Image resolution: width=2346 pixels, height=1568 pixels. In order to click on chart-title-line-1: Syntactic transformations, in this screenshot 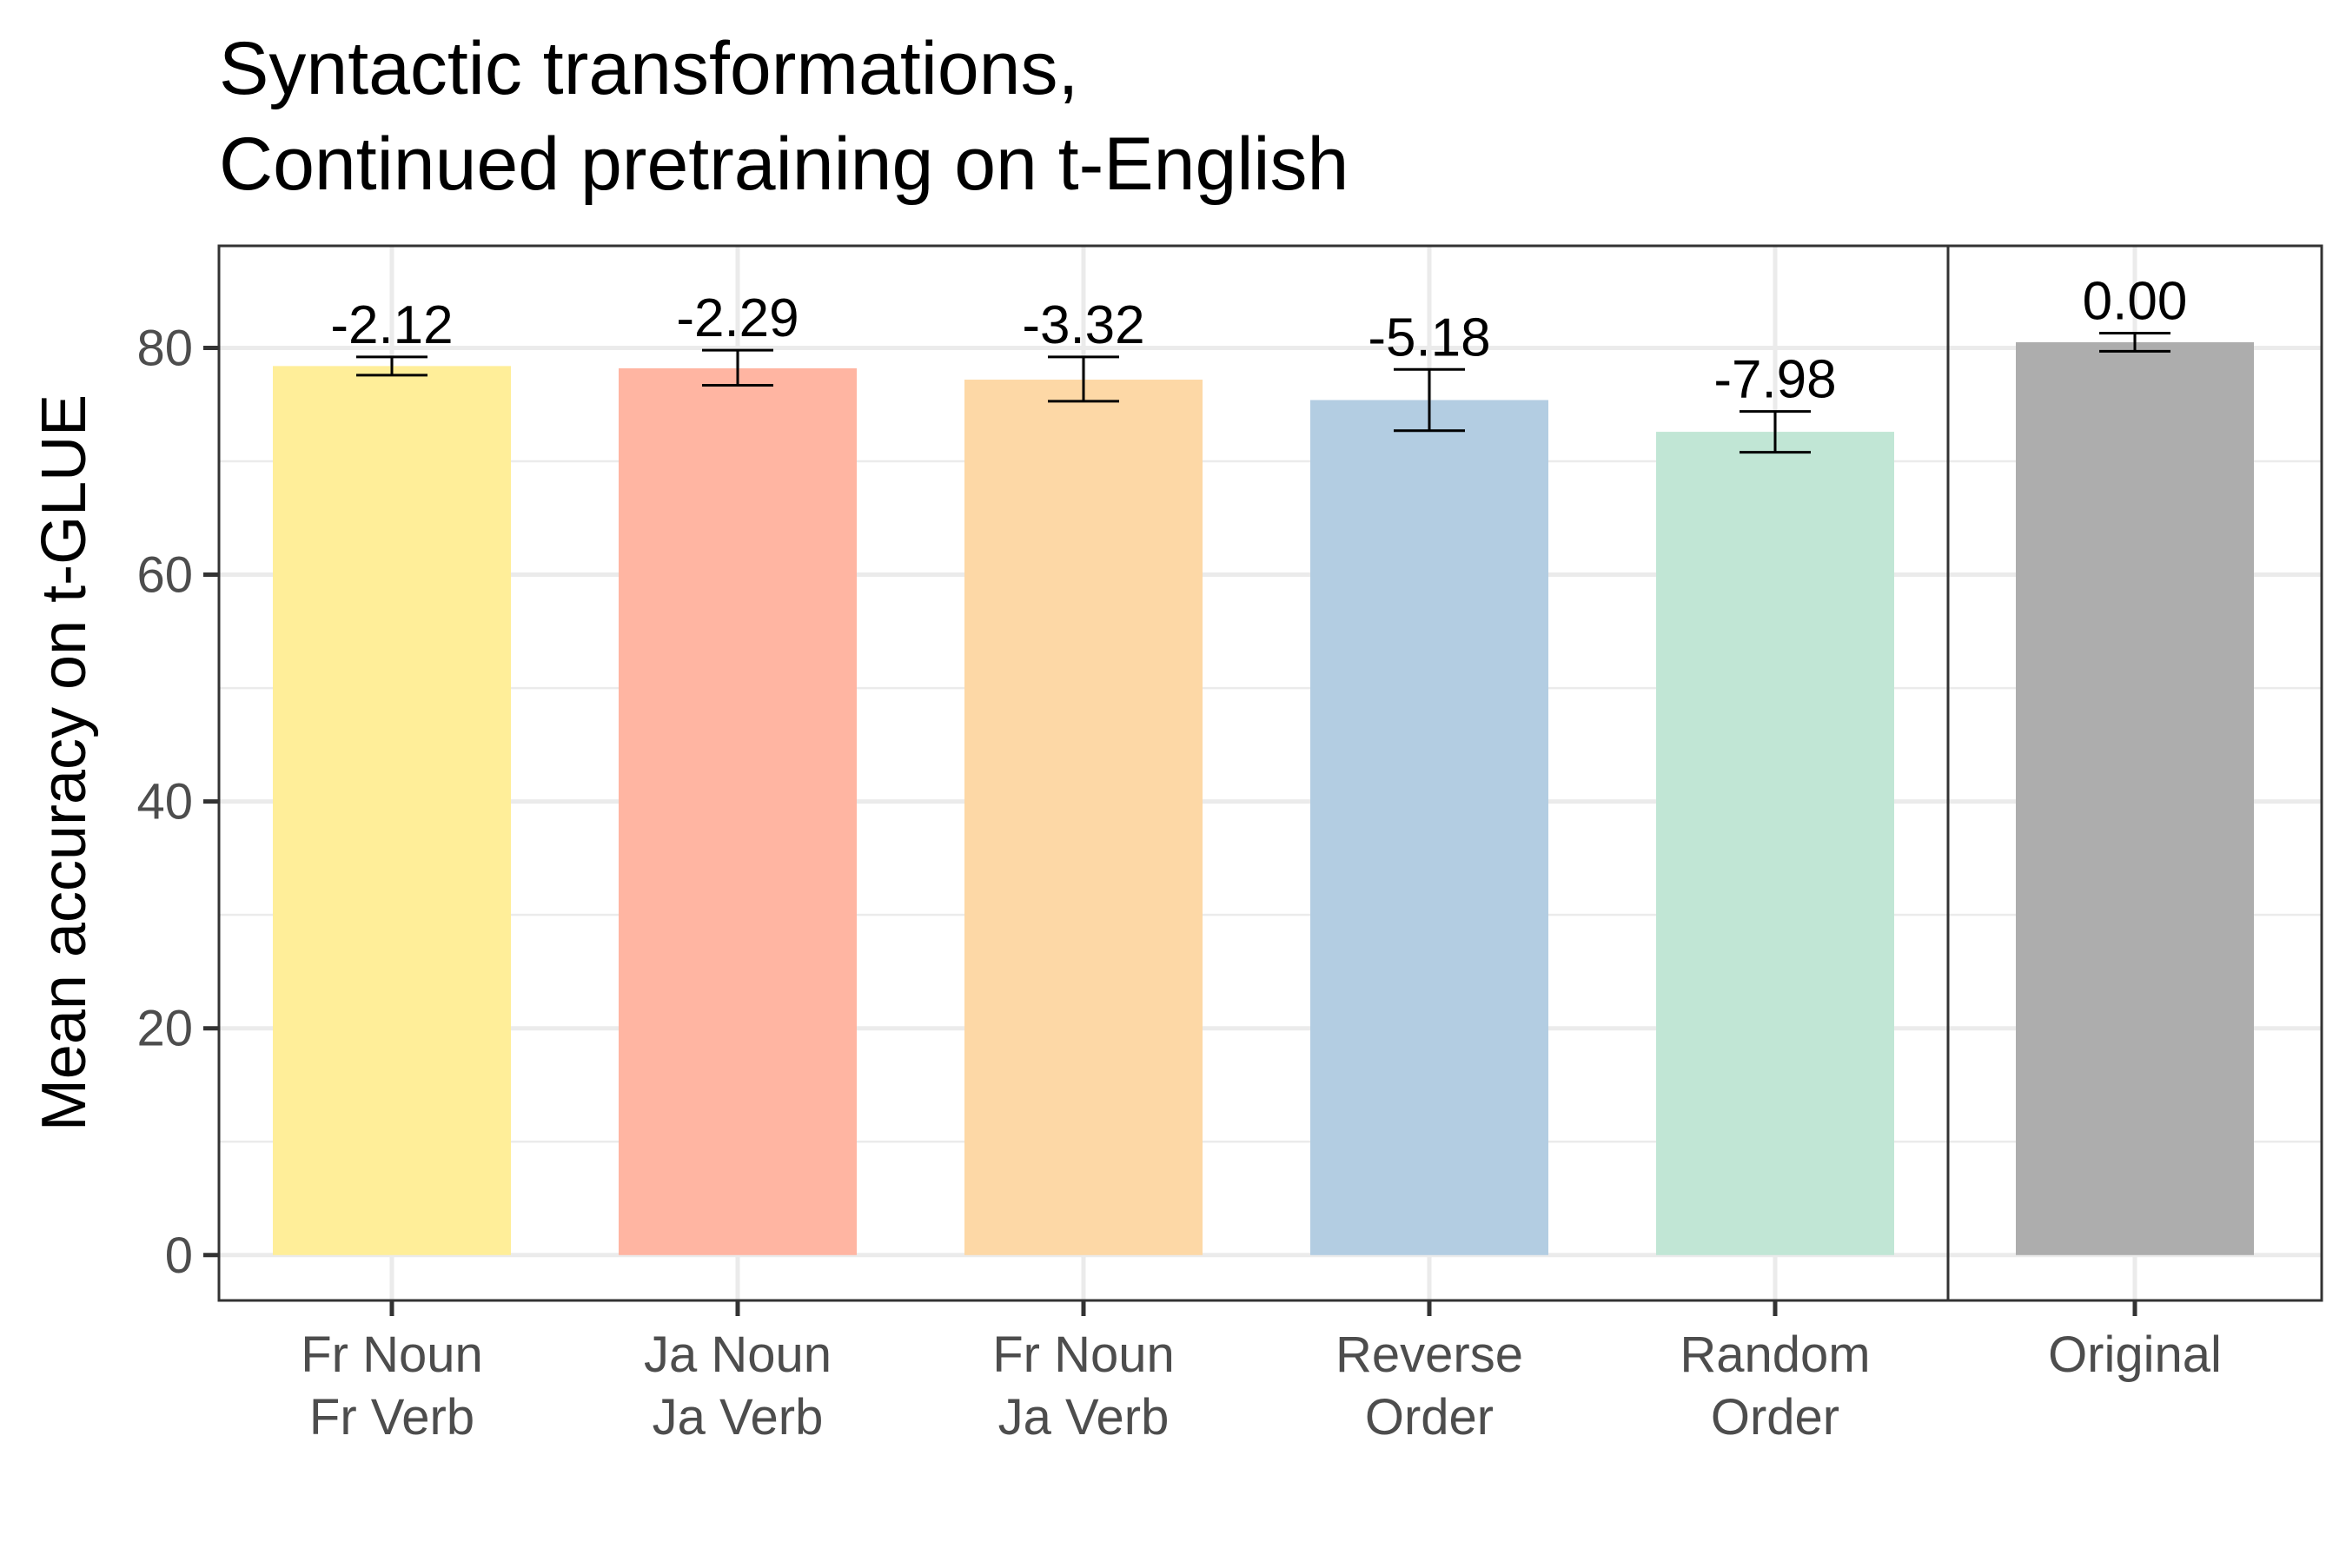, I will do `click(648, 68)`.